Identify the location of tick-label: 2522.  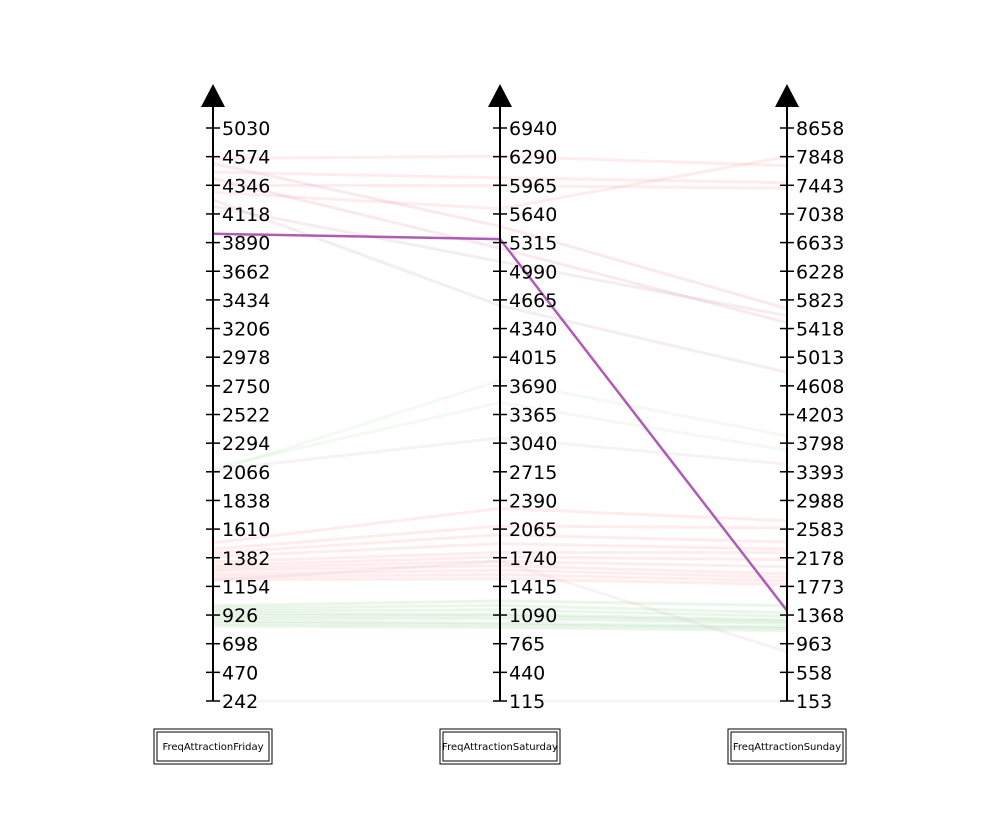
(246, 416).